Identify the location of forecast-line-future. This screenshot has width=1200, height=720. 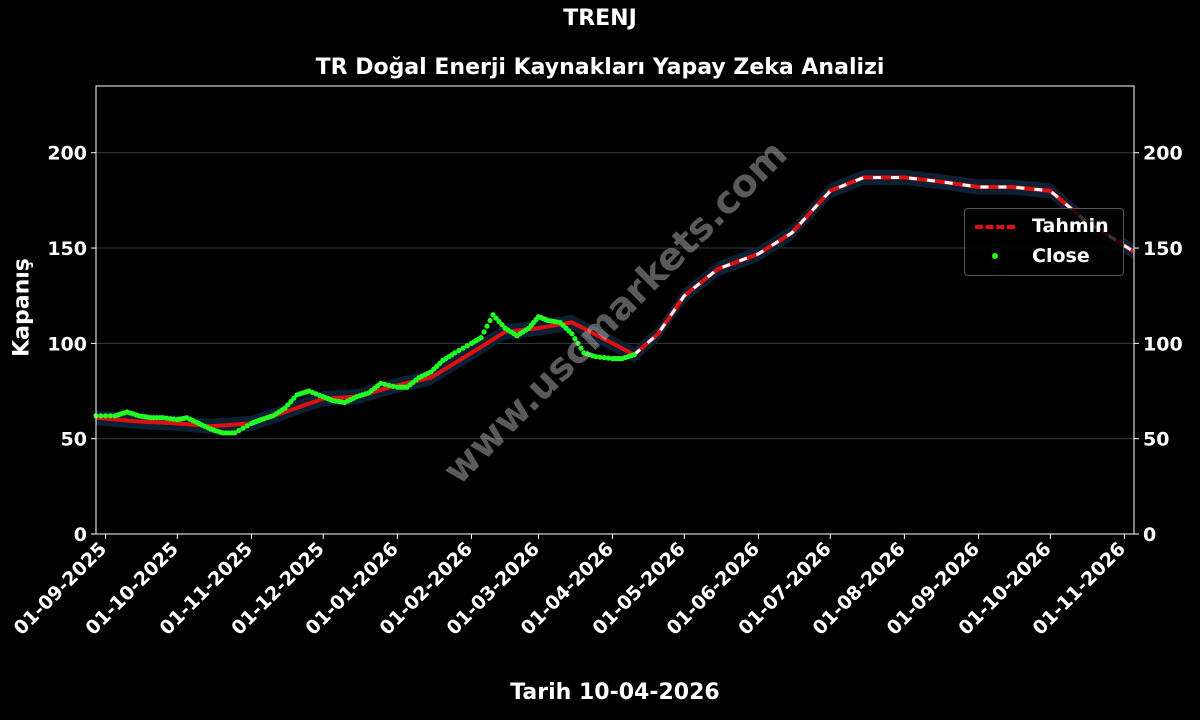
(884, 266).